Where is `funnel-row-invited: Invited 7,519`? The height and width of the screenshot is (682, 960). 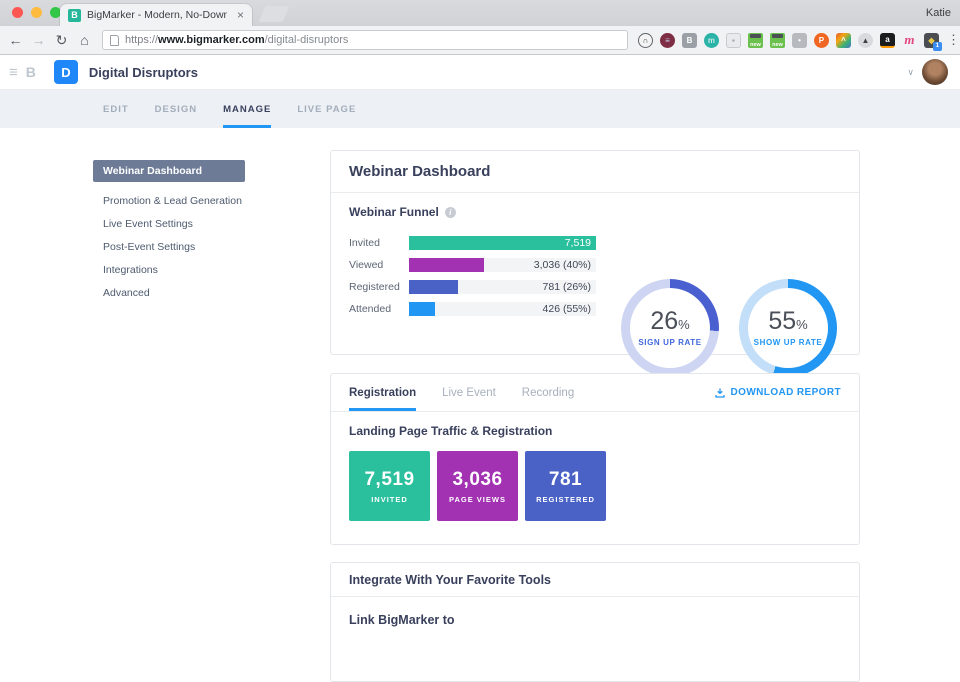
funnel-row-invited: Invited 7,519 is located at coordinates (472, 243).